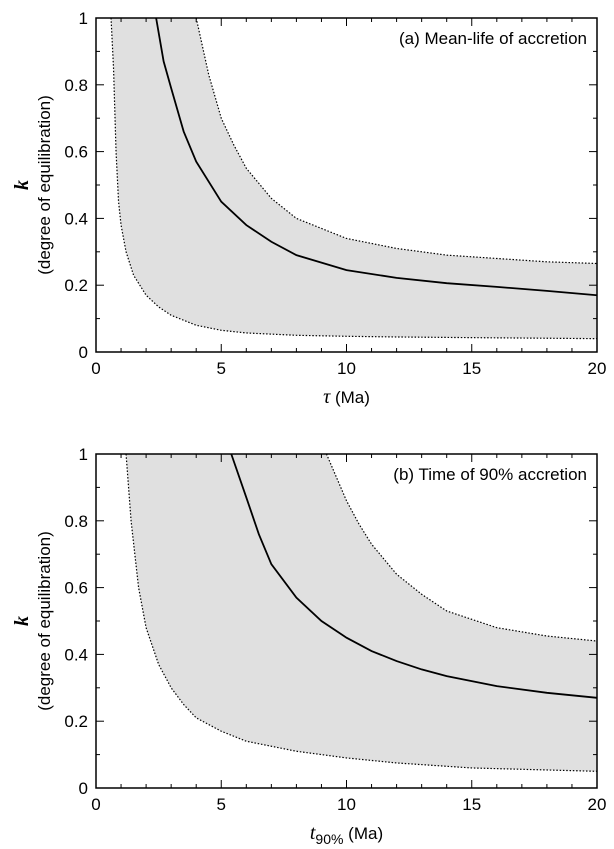 This screenshot has height=849, width=614. Describe the element at coordinates (329, 839) in the screenshot. I see `x-axis-subscript: 90%` at that location.